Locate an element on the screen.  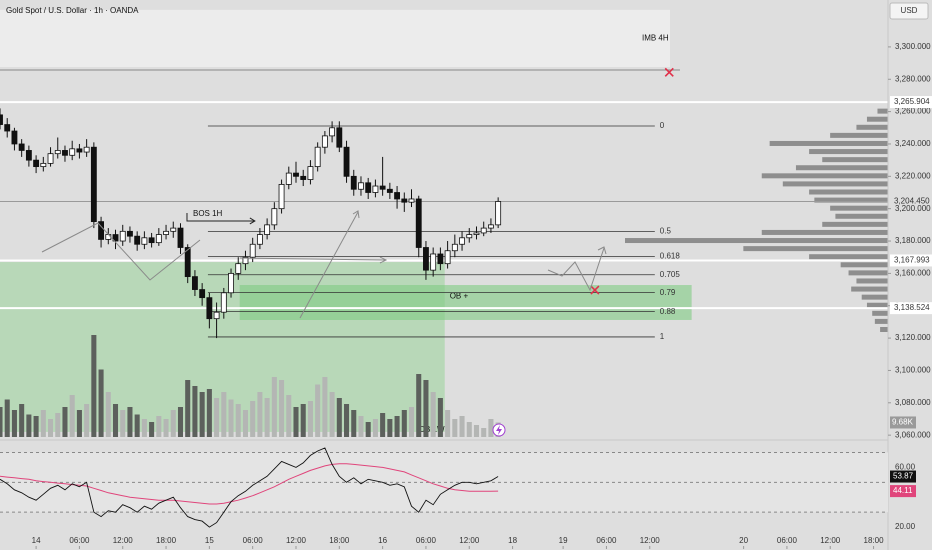
zone is located at coordinates (335, 38).